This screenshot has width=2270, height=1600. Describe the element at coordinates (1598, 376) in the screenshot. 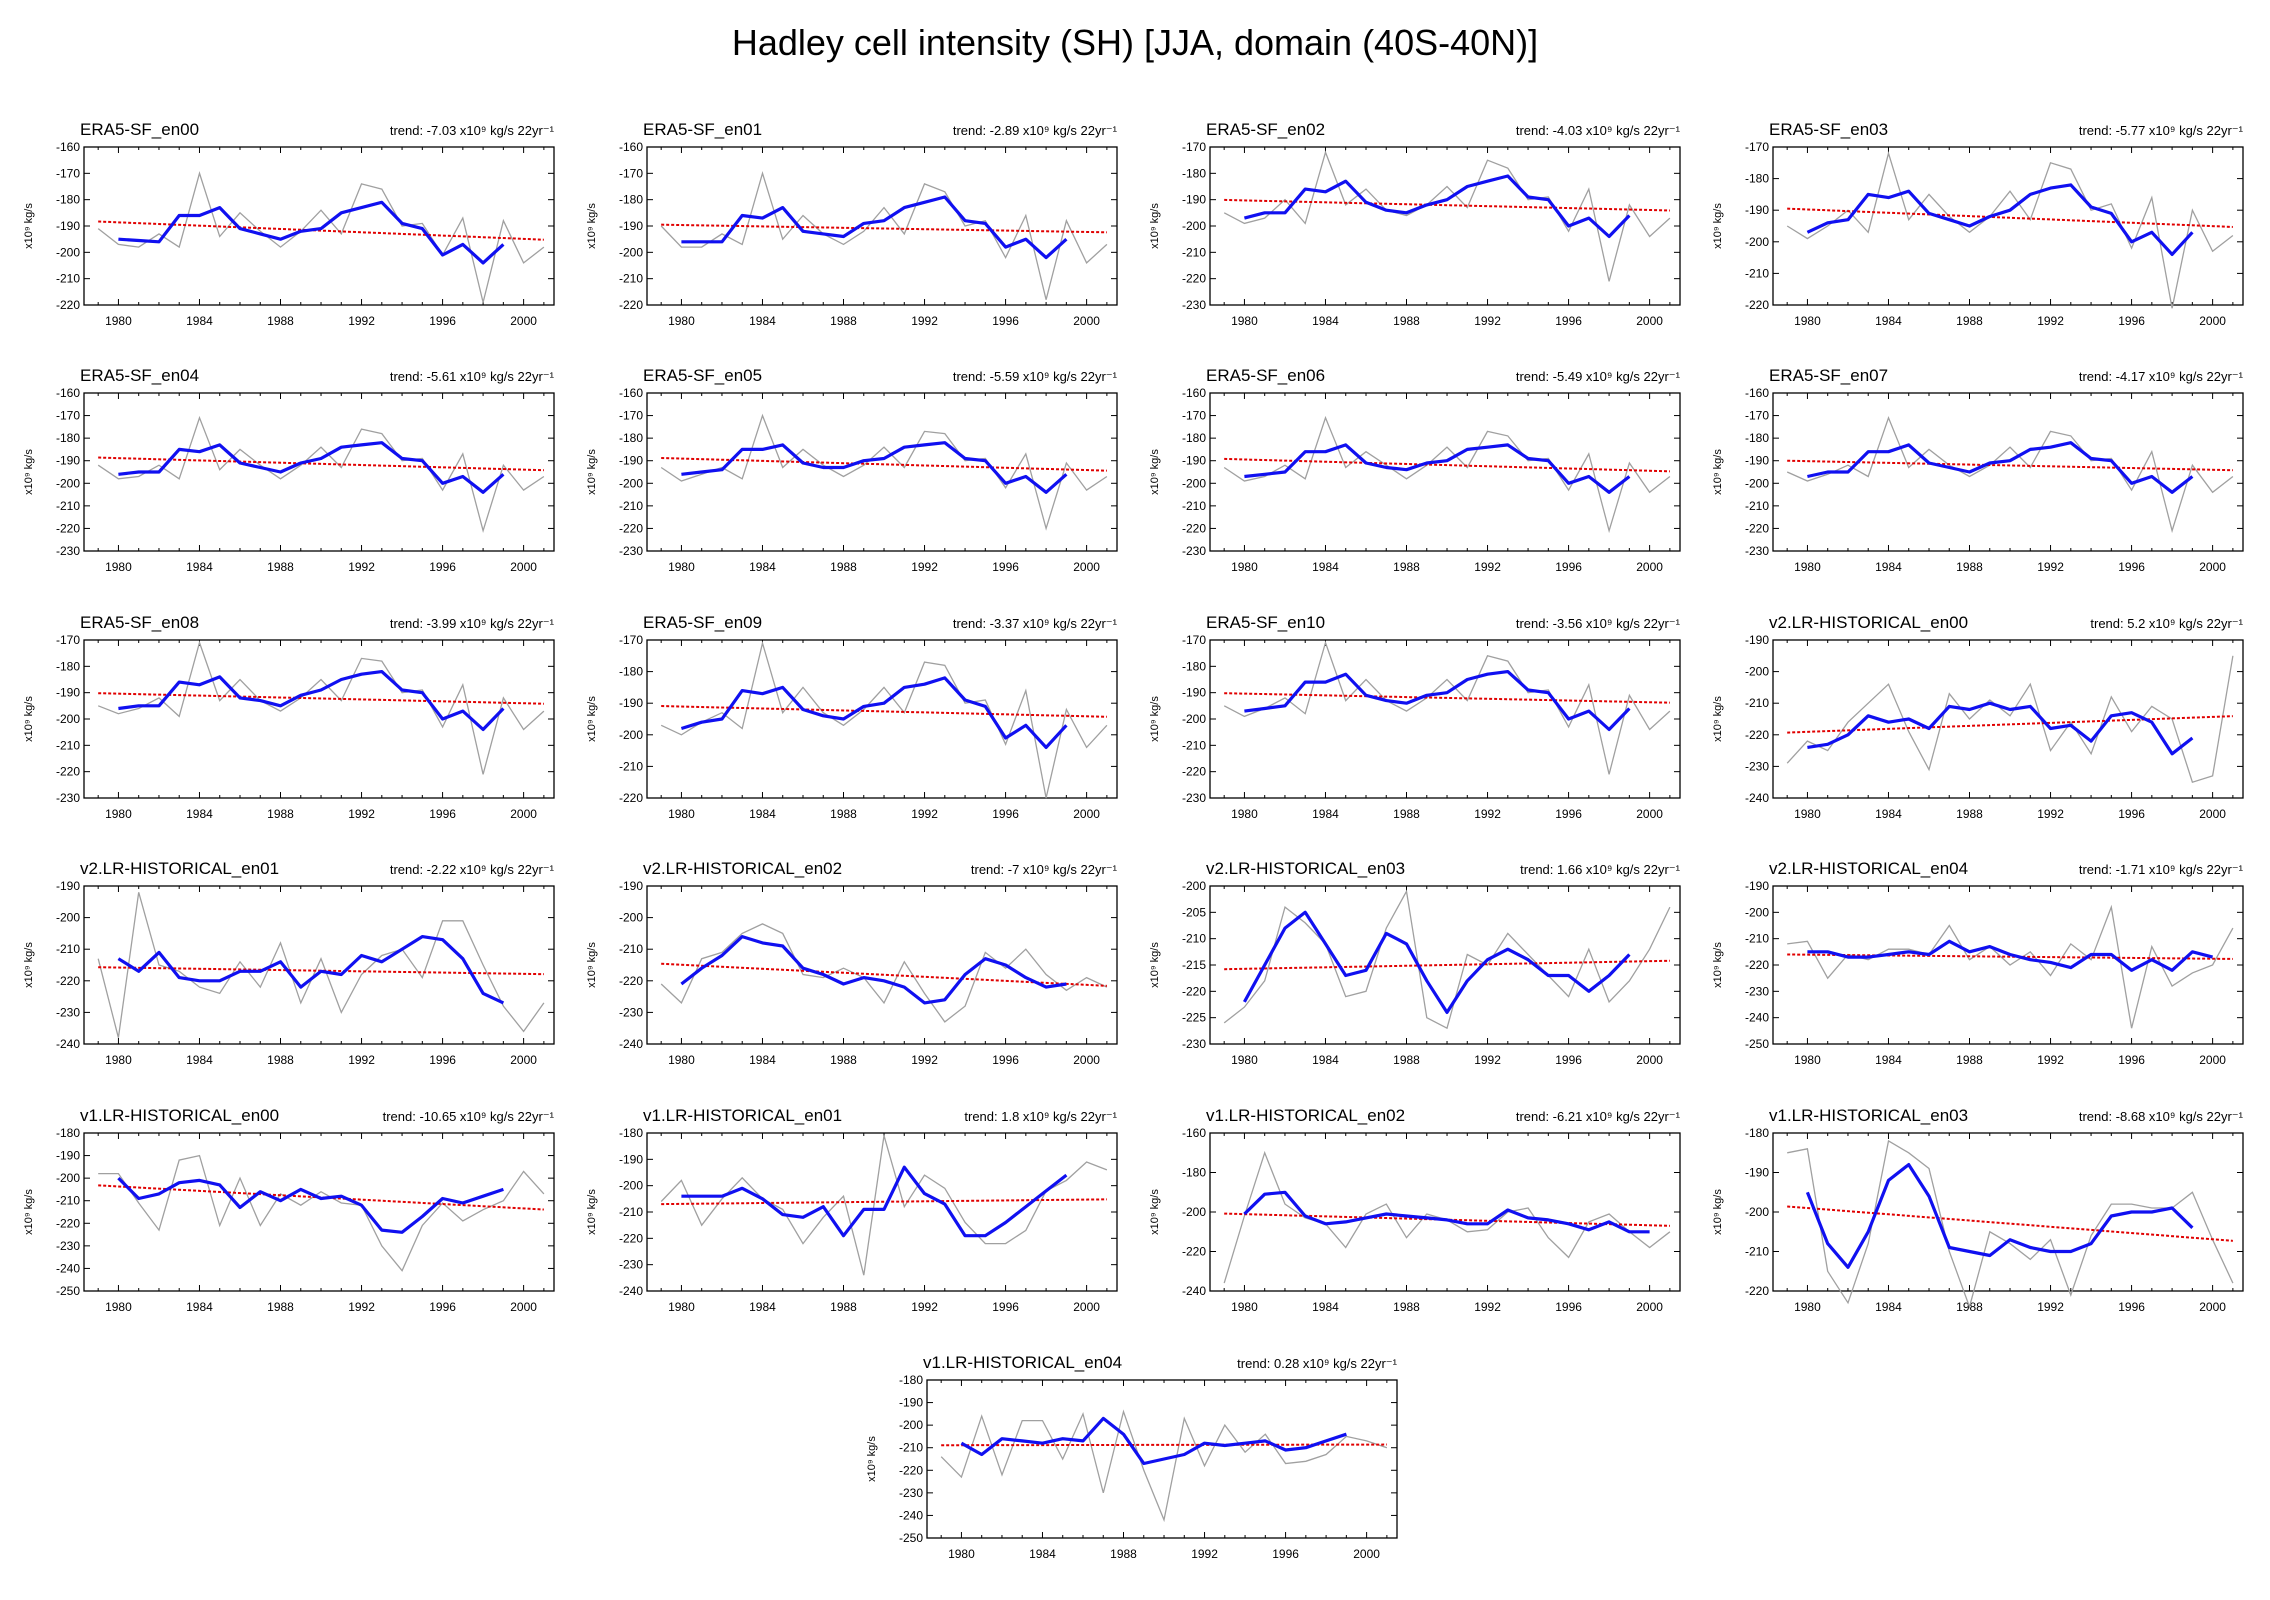

I see `trend-label: trend: -5.49 x10⁹ kg/s 22yr⁻¹` at that location.